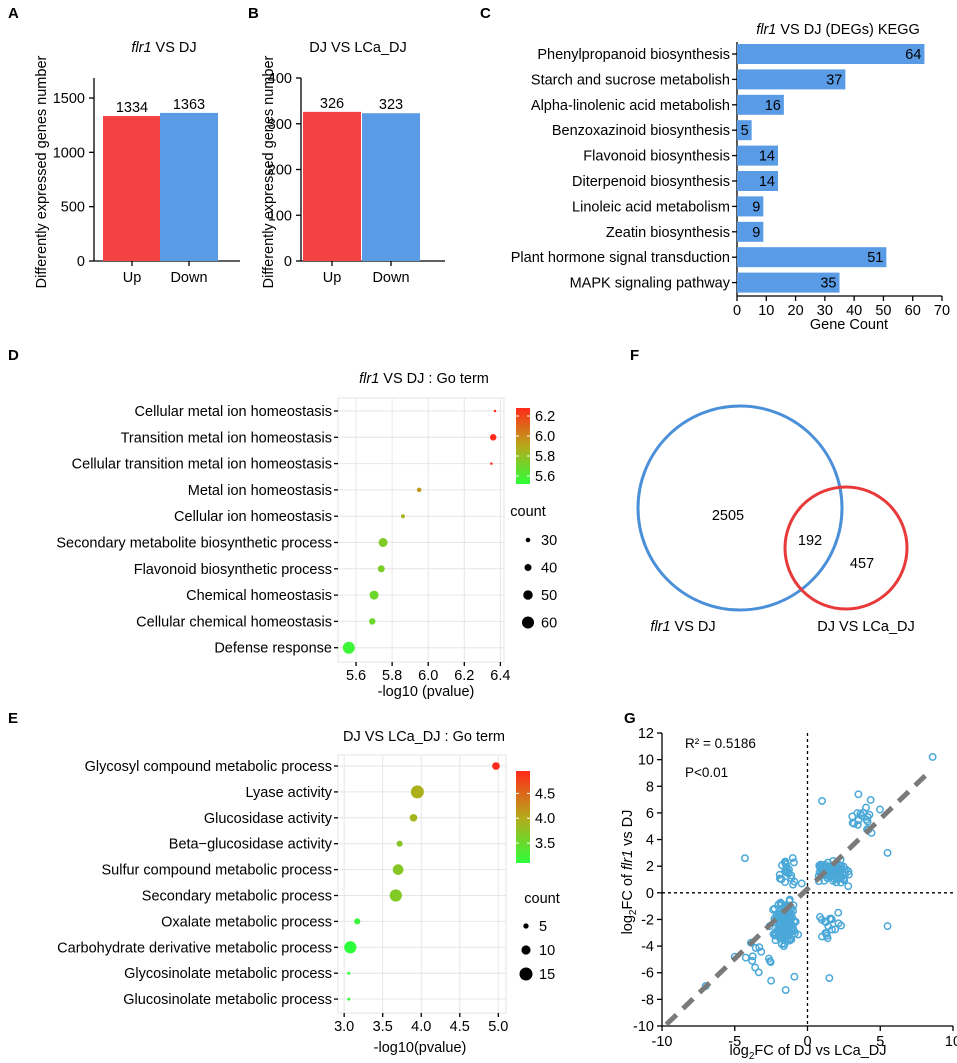 Image resolution: width=957 pixels, height=1063 pixels. Describe the element at coordinates (641, 131) in the screenshot. I see `panel-c-category-label: Benzoxazinoid biosynthesis` at that location.